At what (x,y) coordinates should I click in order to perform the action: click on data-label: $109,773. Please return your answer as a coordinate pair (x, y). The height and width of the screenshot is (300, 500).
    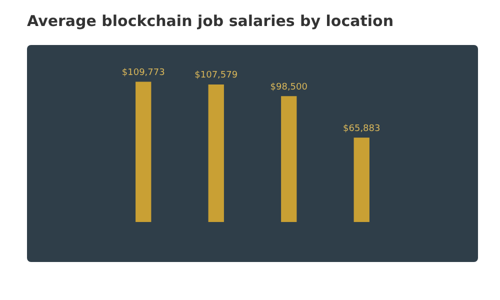
    Looking at the image, I should click on (143, 73).